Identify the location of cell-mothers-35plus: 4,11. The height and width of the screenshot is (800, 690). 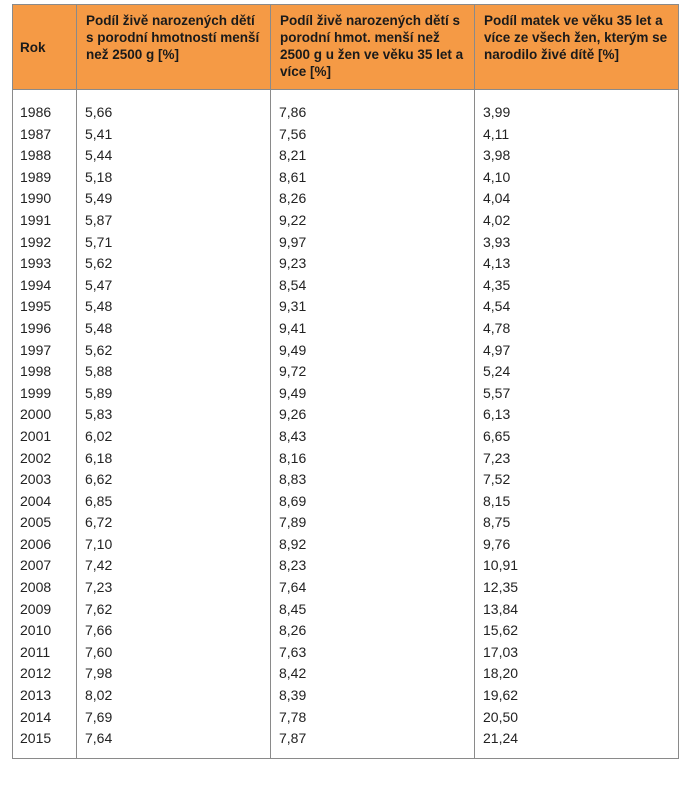
(576, 134).